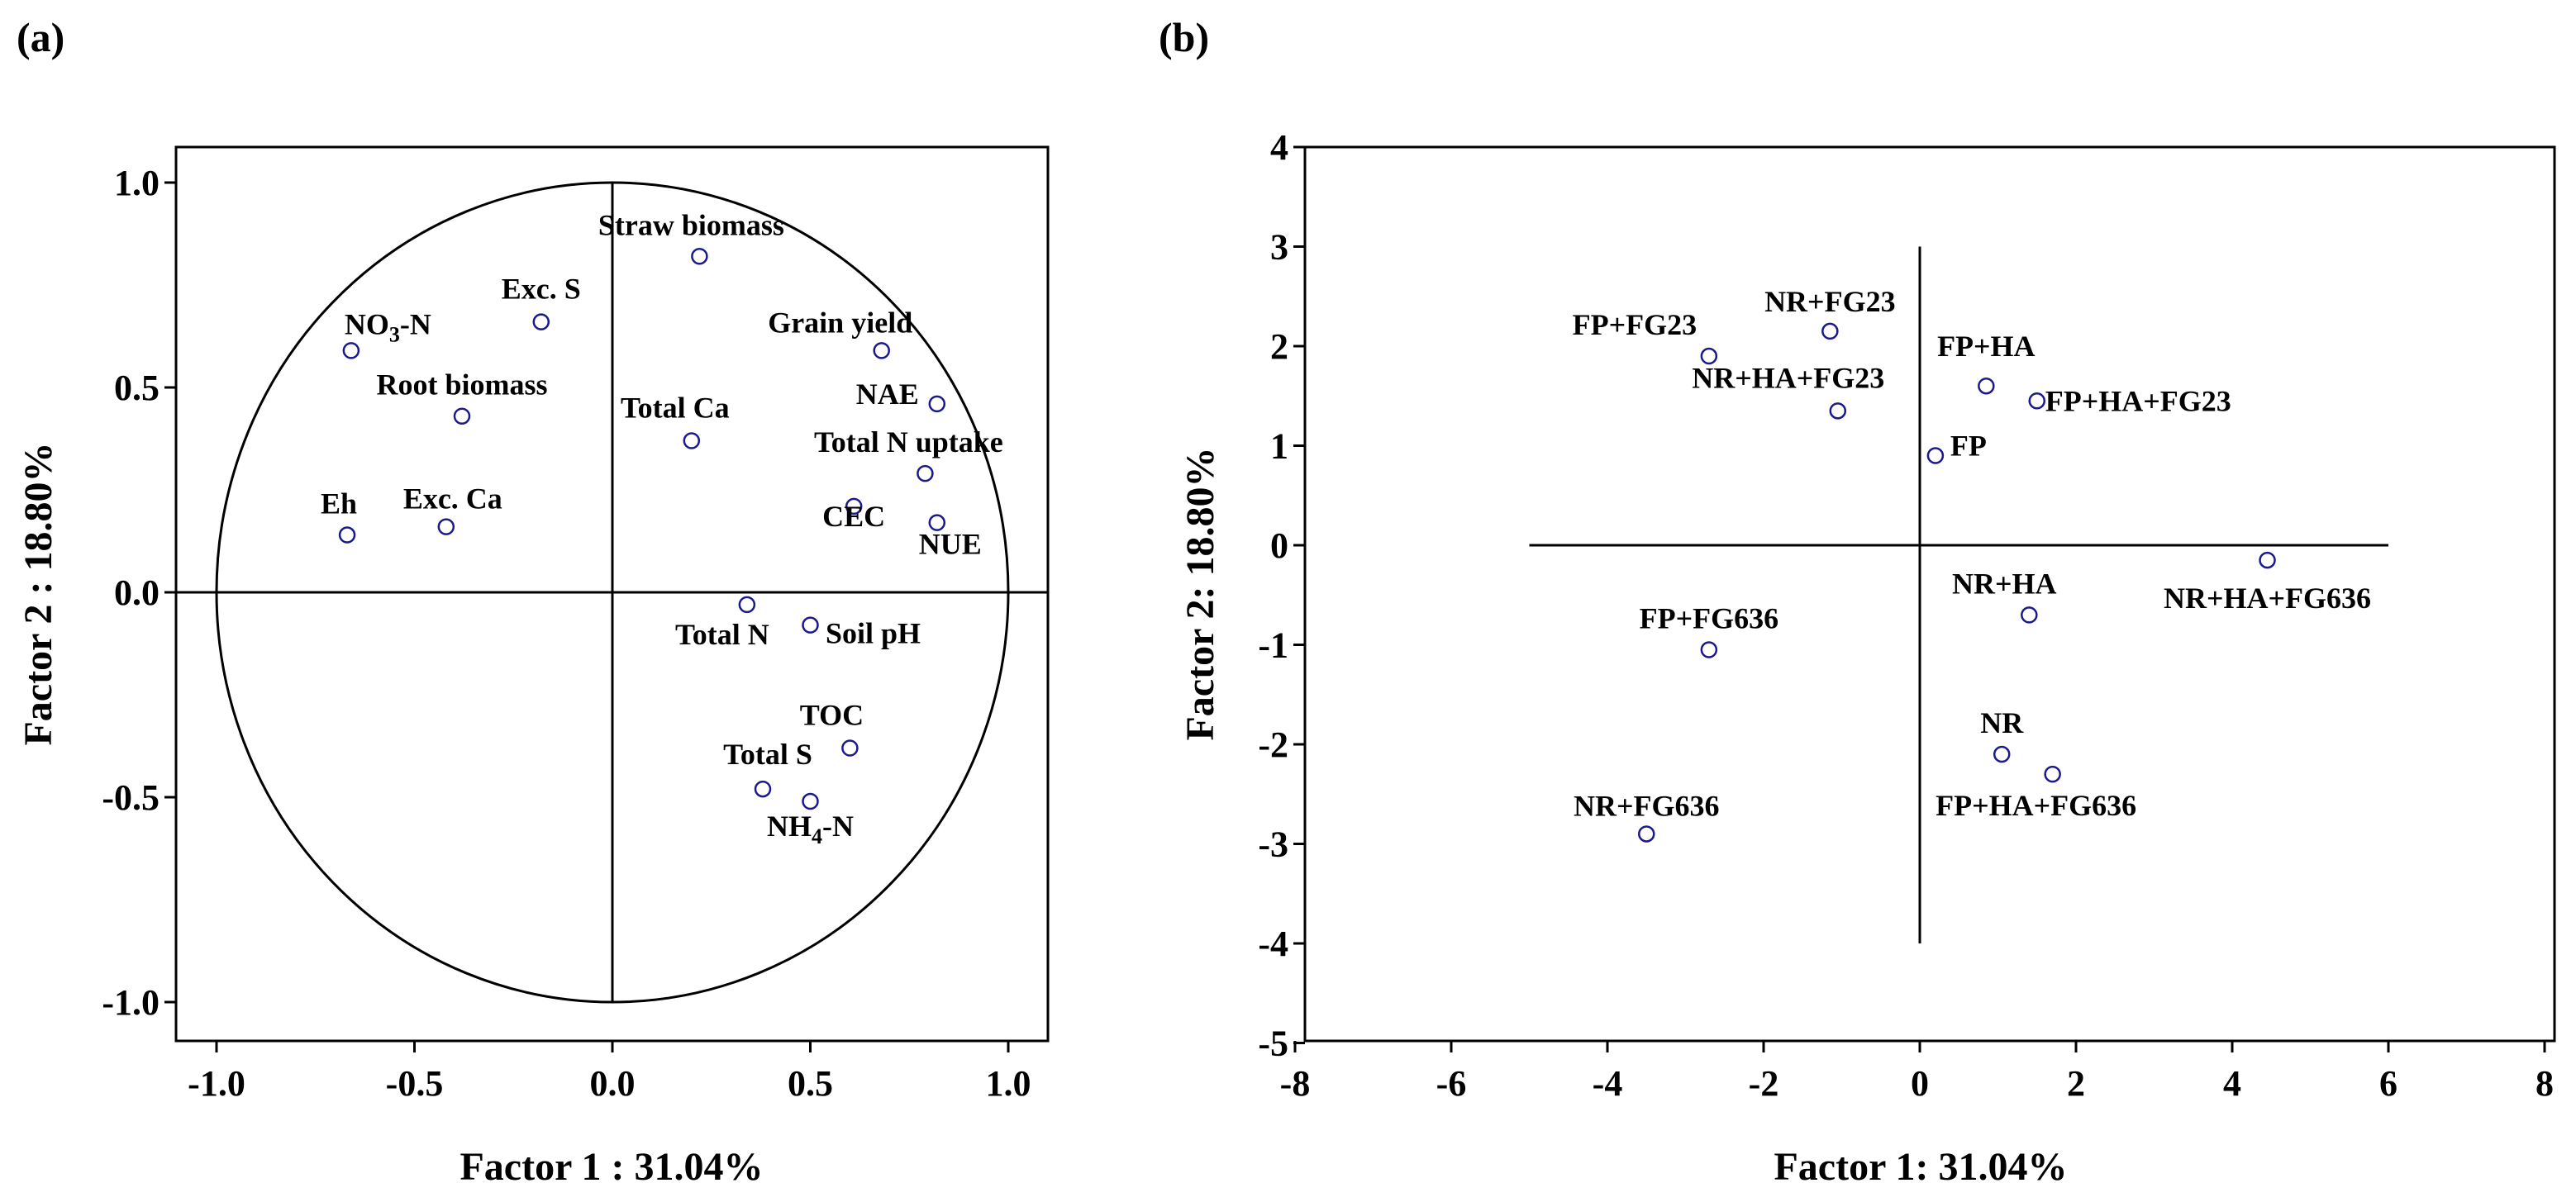 This screenshot has width=2576, height=1202. I want to click on point-label-nh4-n: NH4-N, so click(811, 829).